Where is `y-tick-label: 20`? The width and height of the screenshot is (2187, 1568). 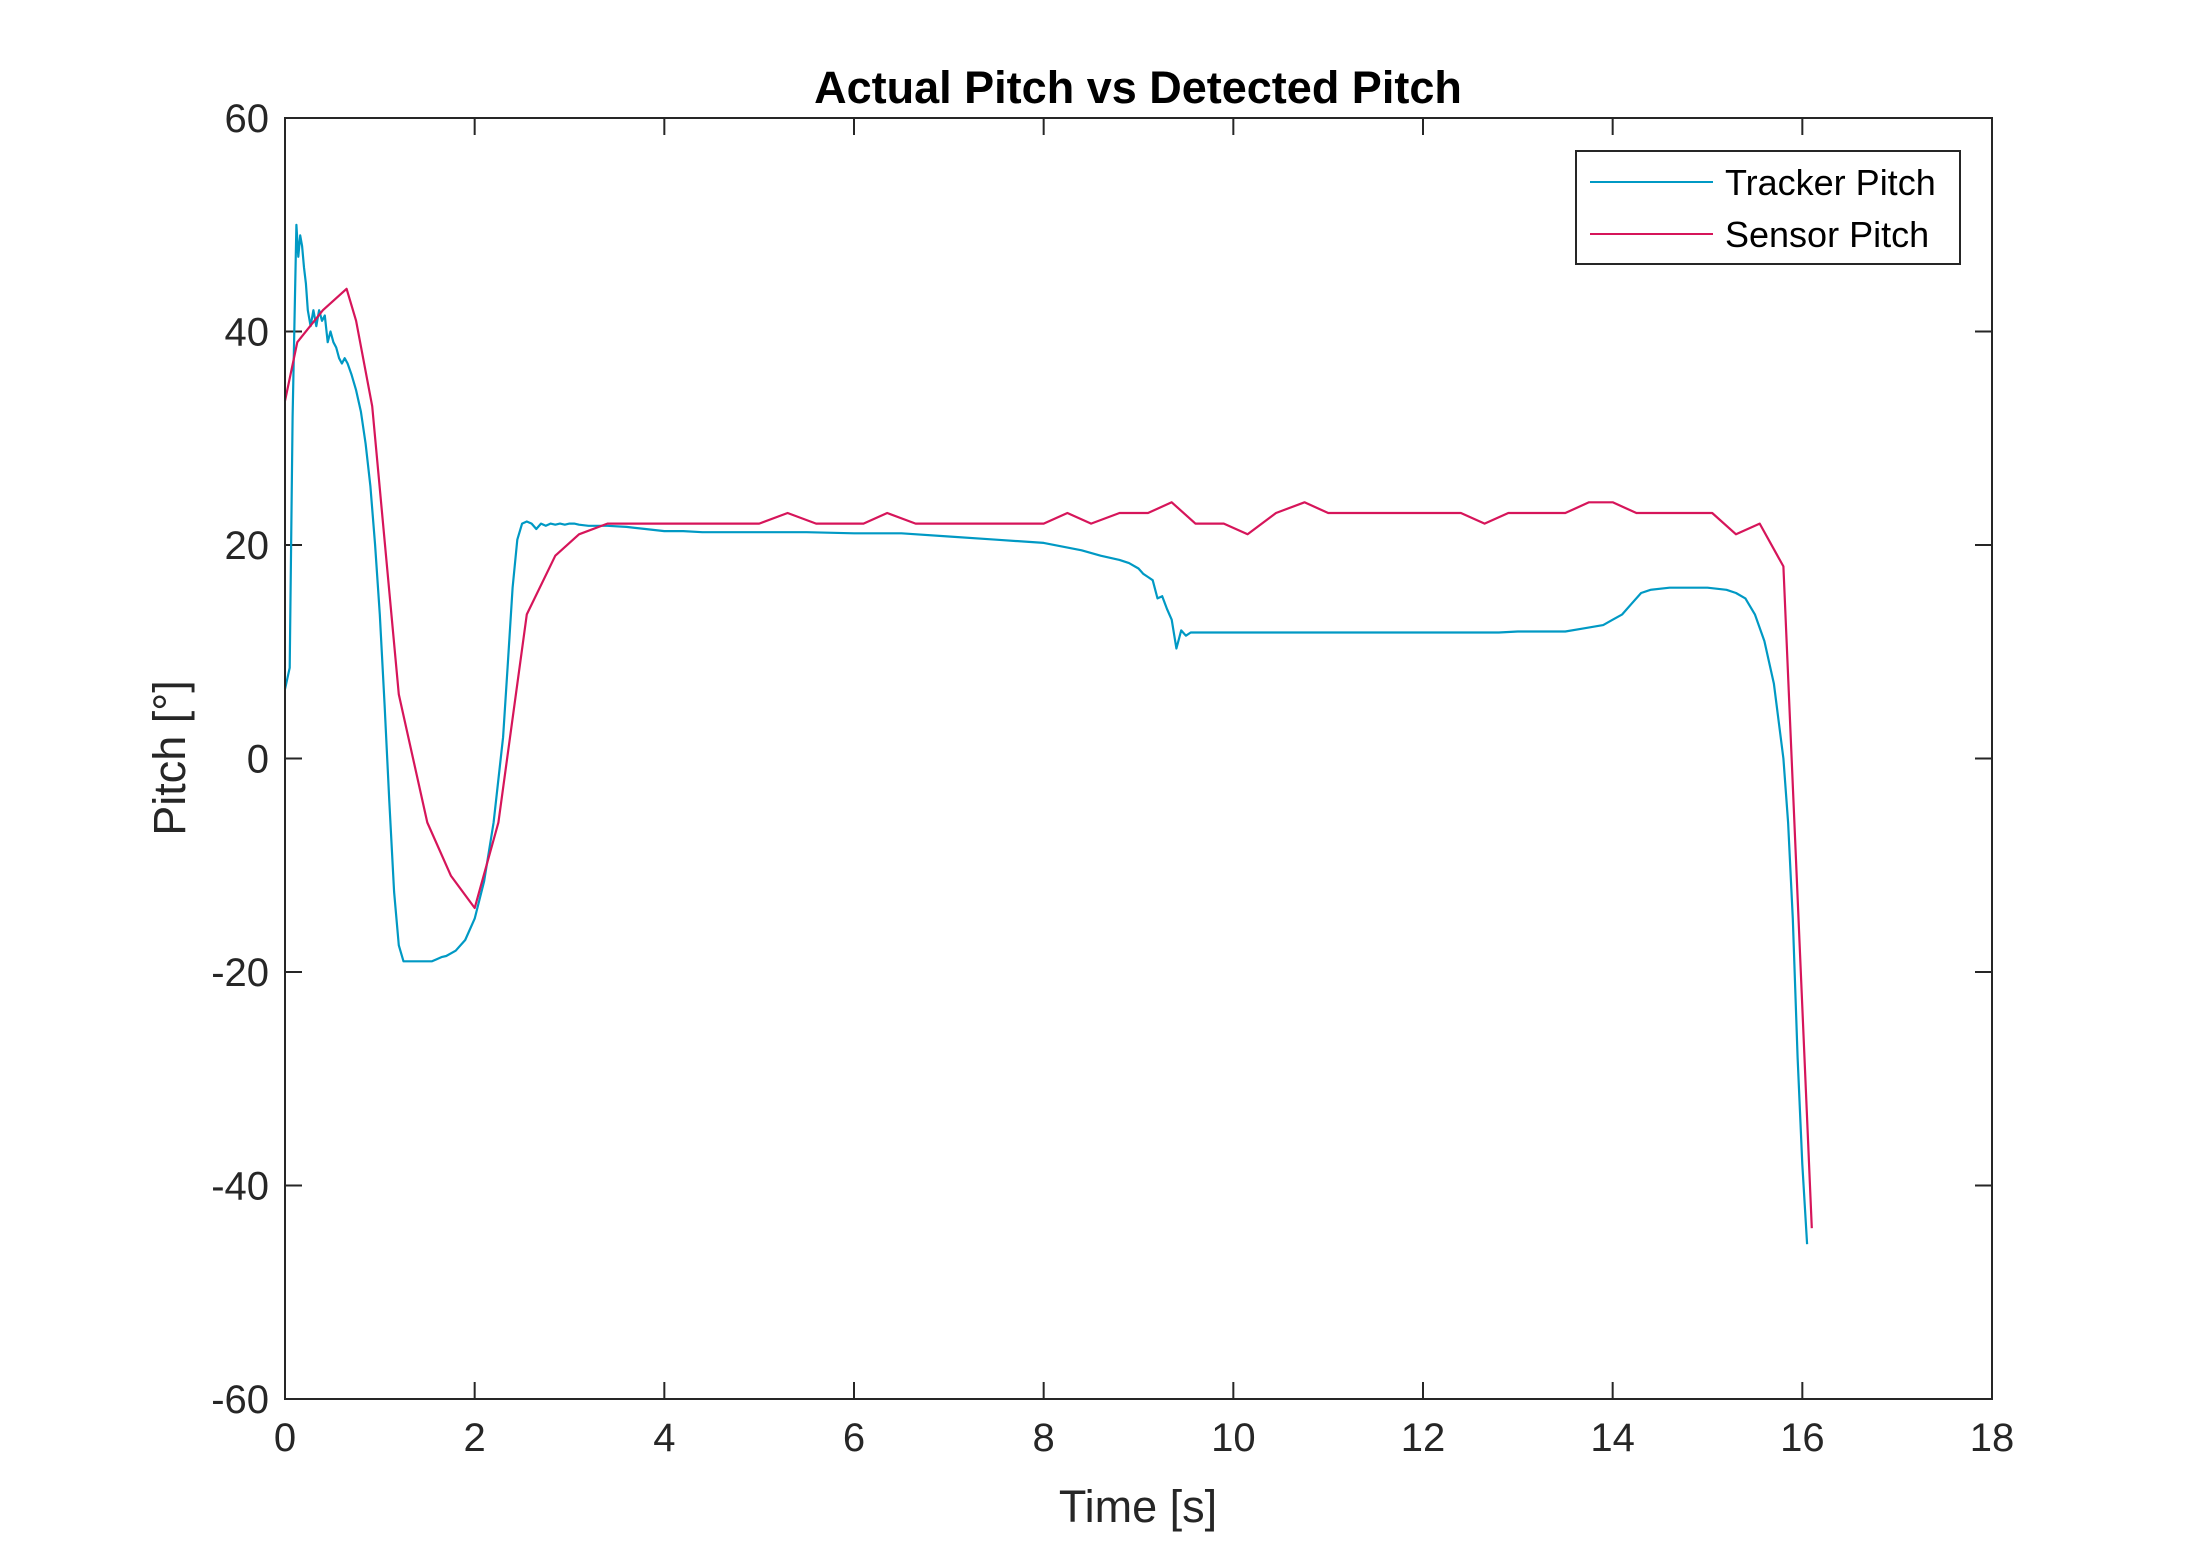
y-tick-label: 20 is located at coordinates (247, 546).